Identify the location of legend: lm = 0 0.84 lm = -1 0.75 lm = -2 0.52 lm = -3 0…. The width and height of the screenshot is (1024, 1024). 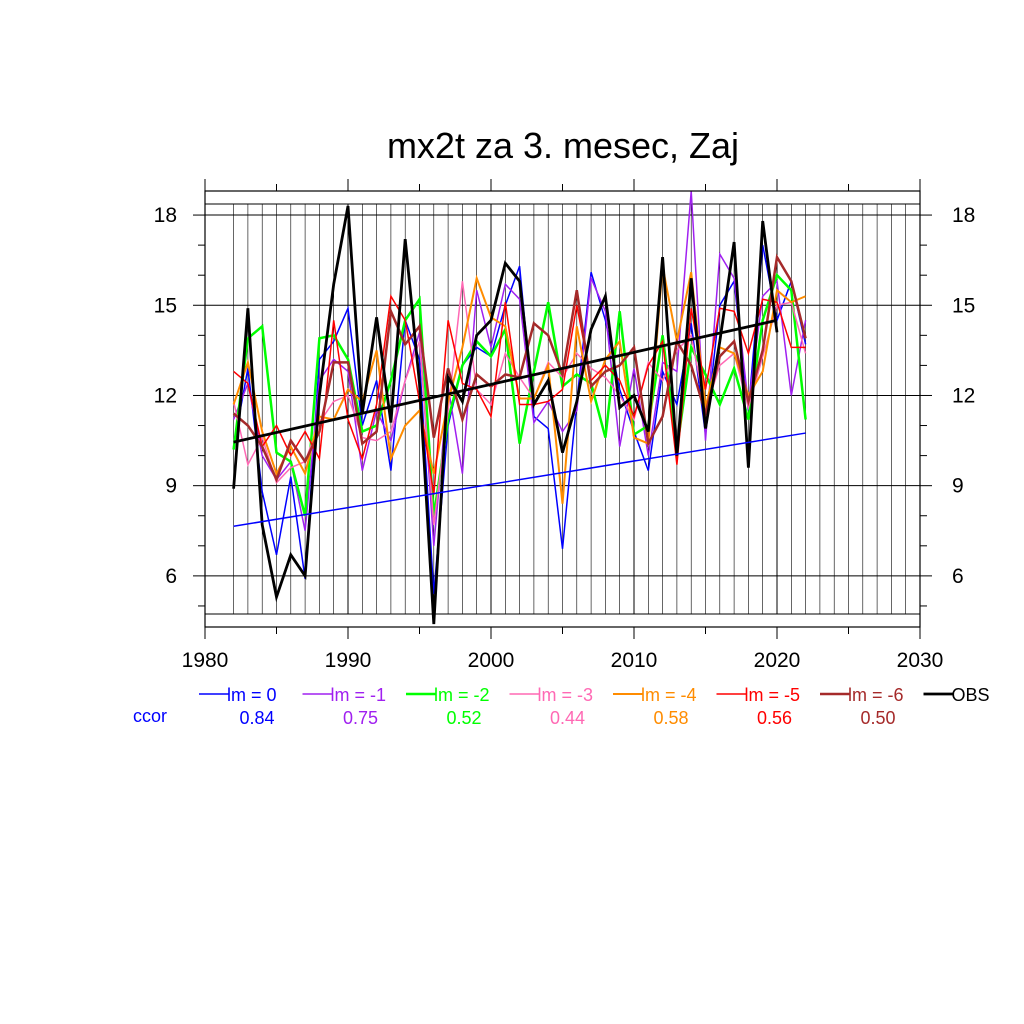
(594, 706).